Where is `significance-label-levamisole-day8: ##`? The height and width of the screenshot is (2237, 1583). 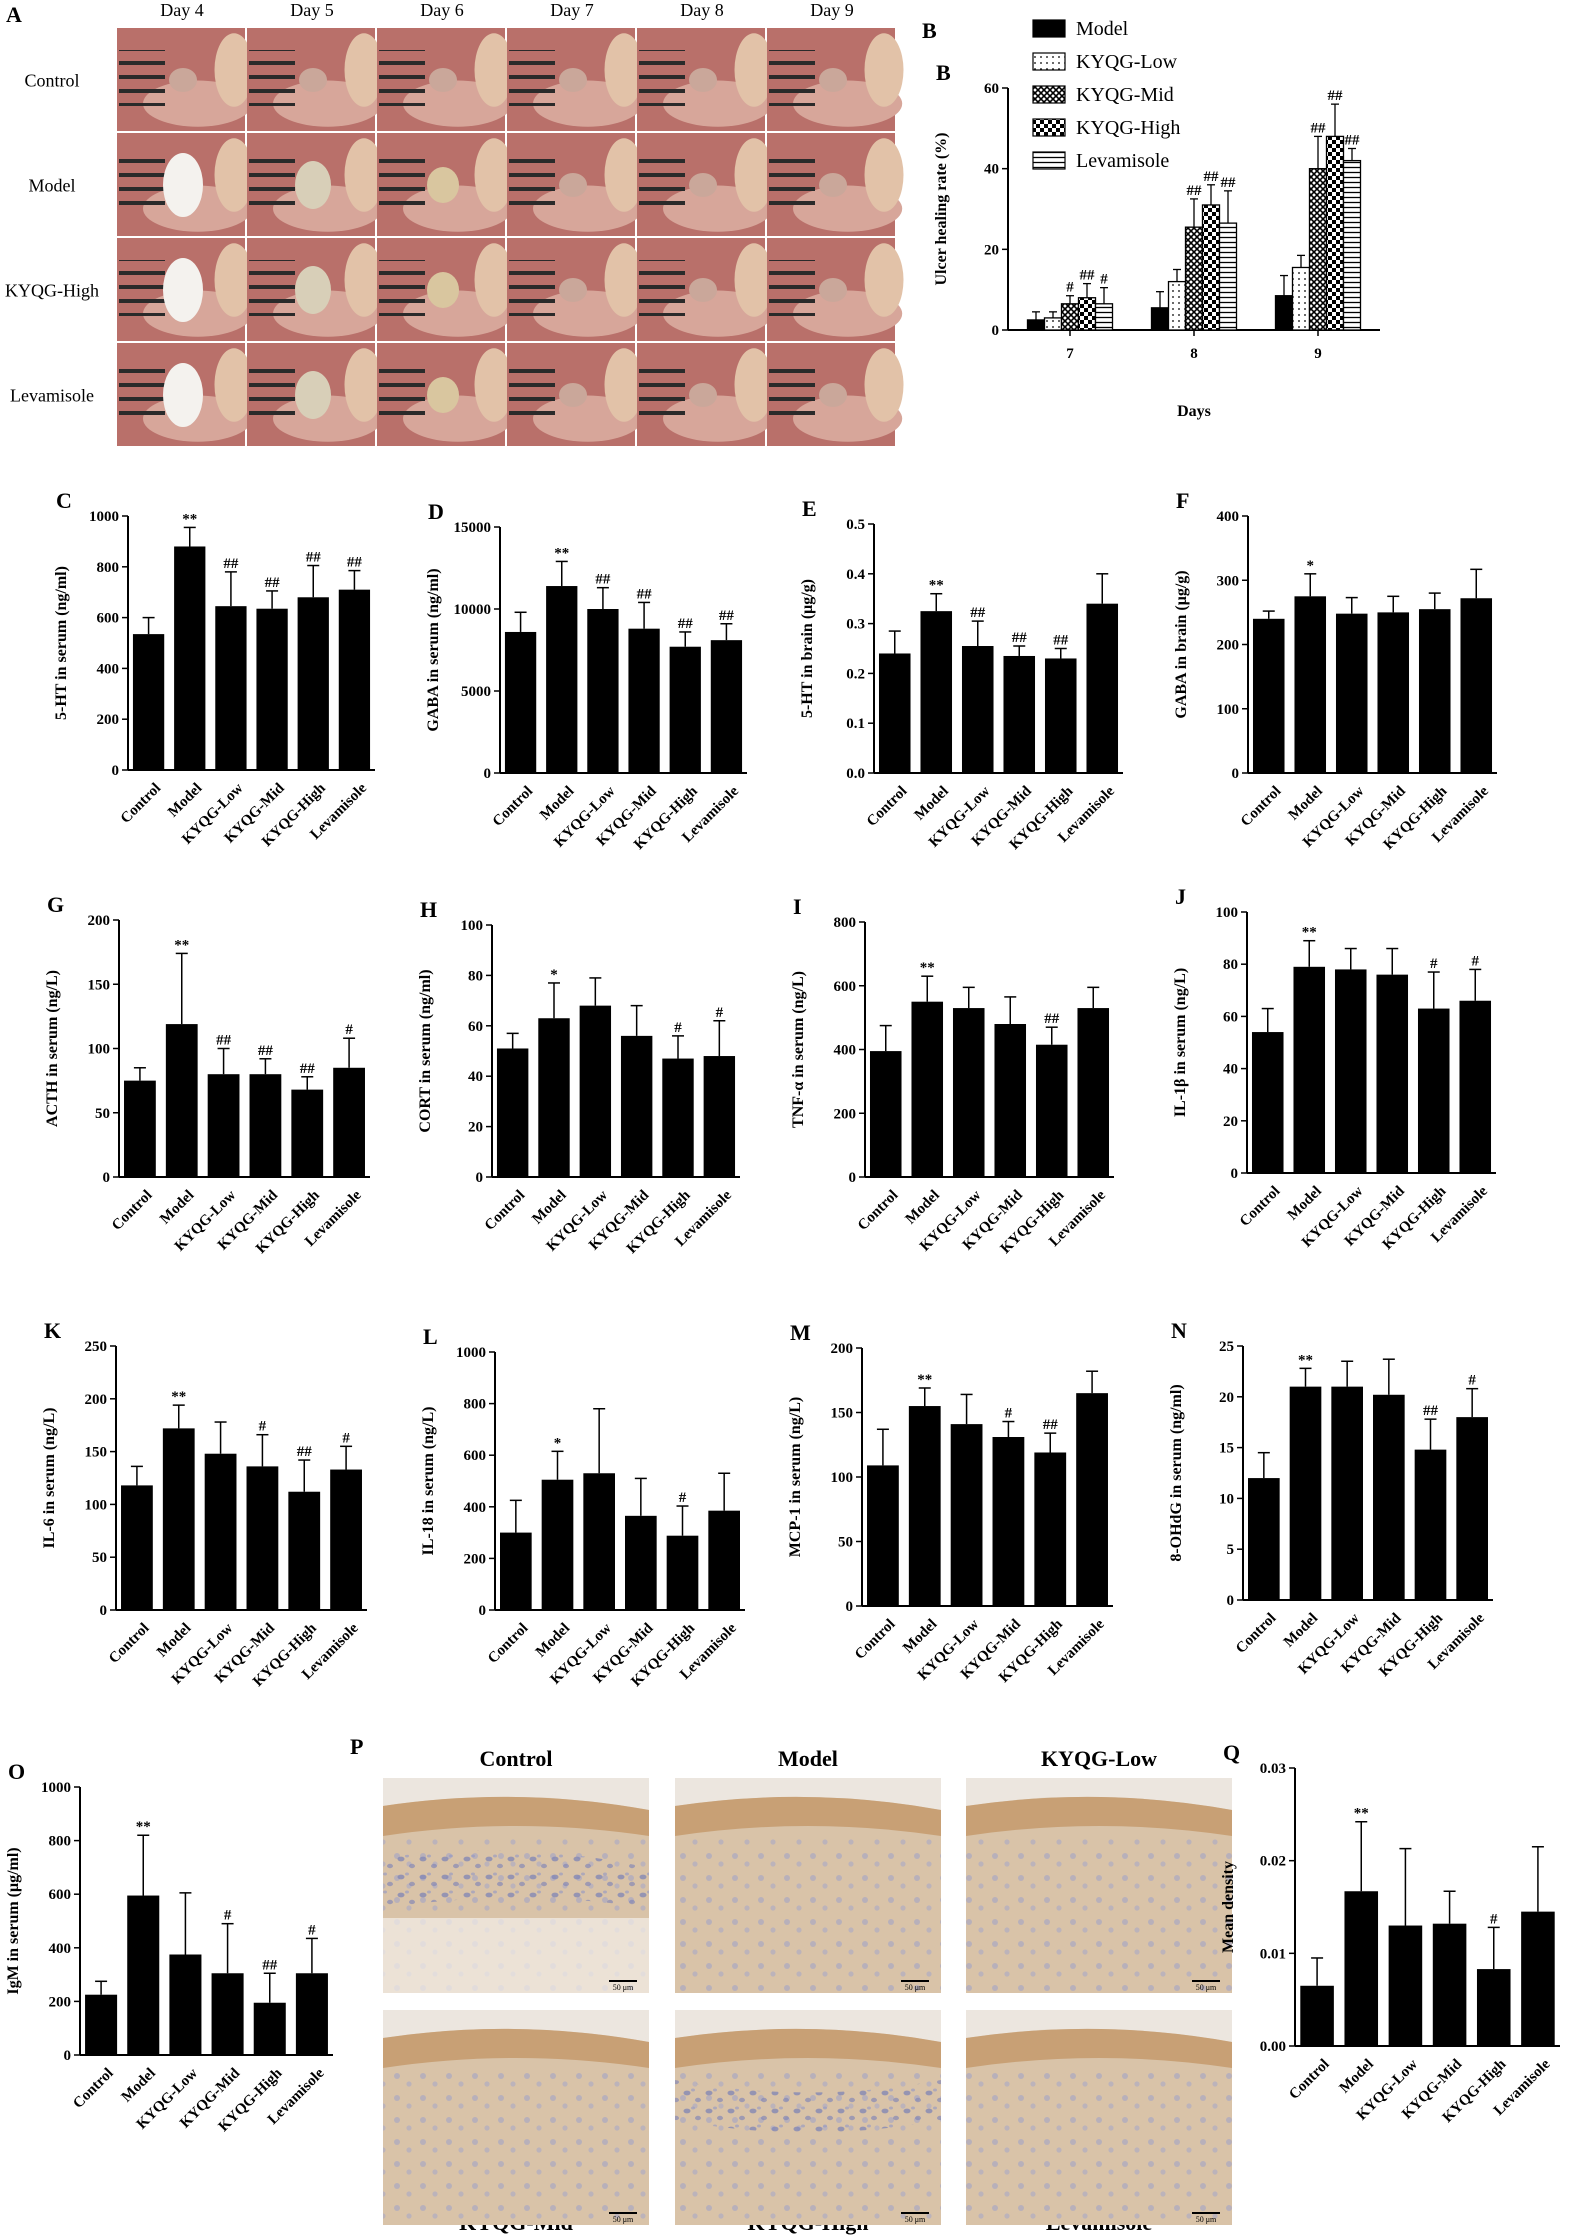
significance-label-levamisole-day8: ## is located at coordinates (1229, 183).